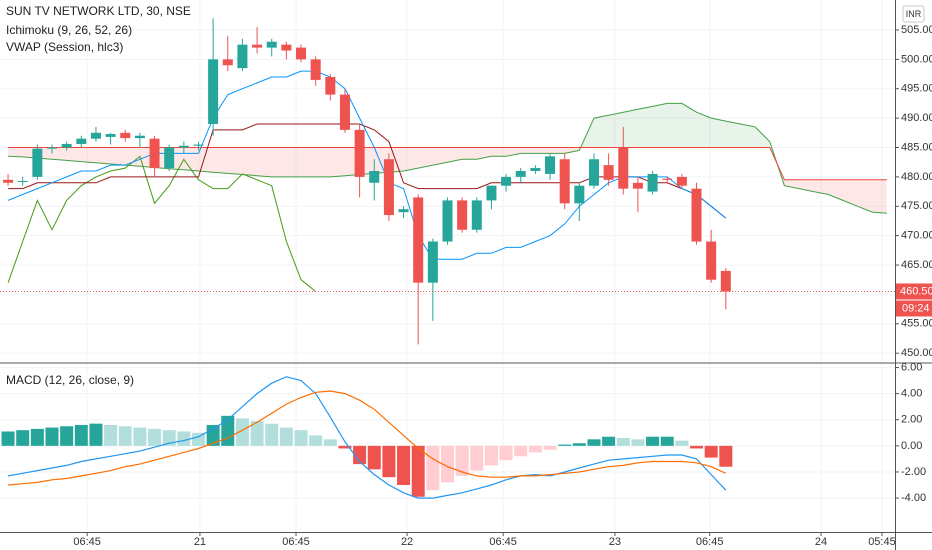 This screenshot has width=932, height=550. What do you see at coordinates (200, 542) in the screenshot?
I see `x-tick-label: 21` at bounding box center [200, 542].